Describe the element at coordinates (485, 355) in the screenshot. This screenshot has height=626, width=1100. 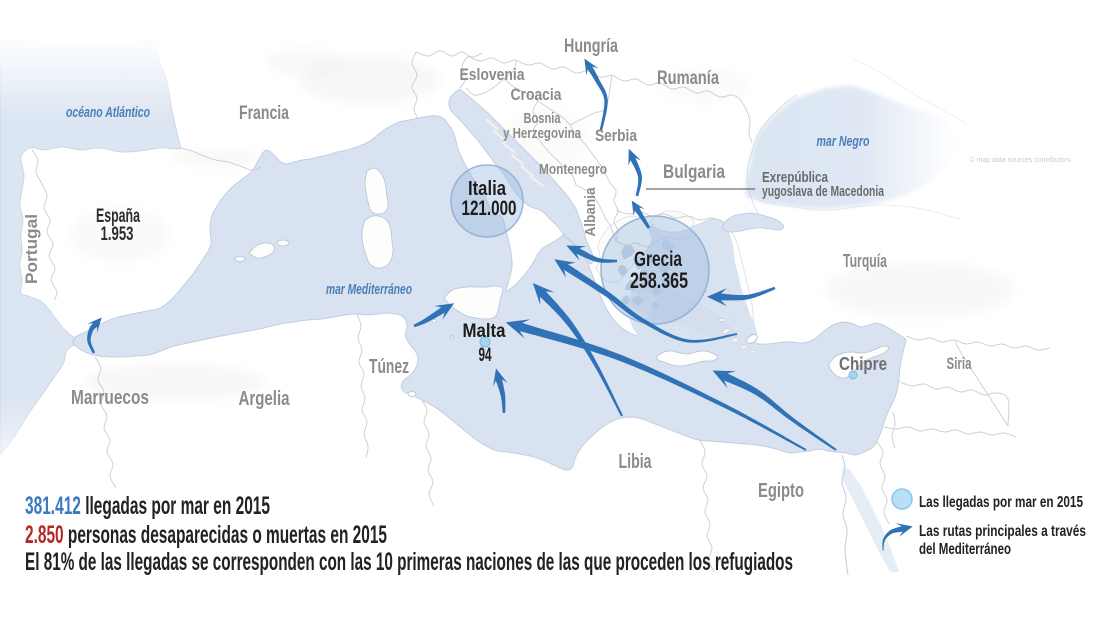
I see `svg-text: 94` at that location.